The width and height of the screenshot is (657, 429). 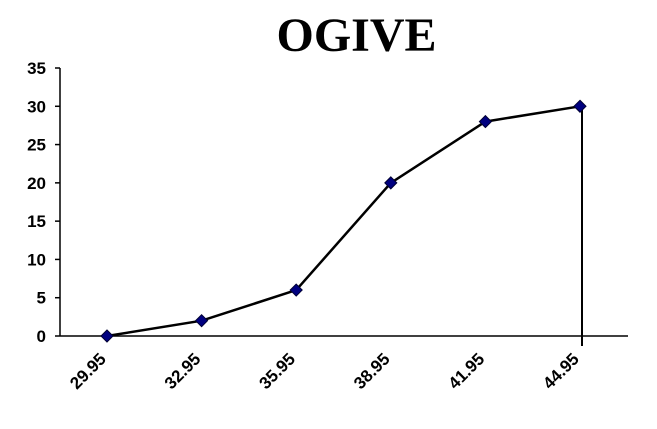 What do you see at coordinates (88, 371) in the screenshot?
I see `x-tick-label: 29.95` at bounding box center [88, 371].